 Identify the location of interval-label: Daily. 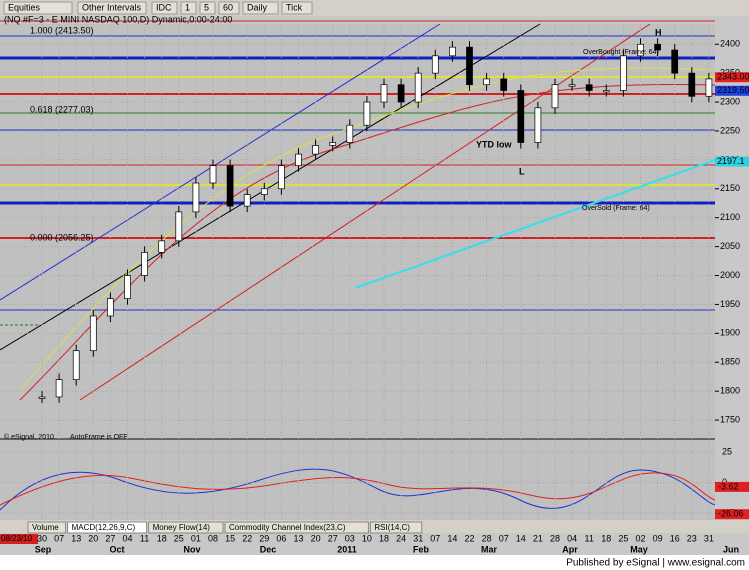
(257, 7).